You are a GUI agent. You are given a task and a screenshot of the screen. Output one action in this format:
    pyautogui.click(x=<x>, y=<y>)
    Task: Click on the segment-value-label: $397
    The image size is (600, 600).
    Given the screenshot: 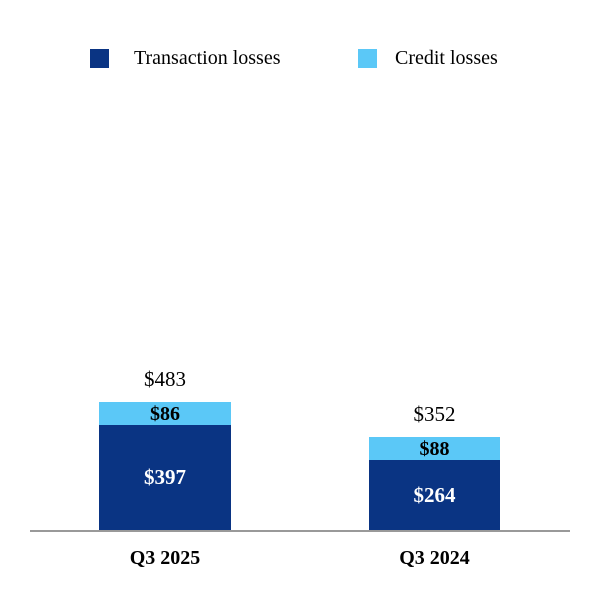 What is the action you would take?
    pyautogui.click(x=165, y=477)
    